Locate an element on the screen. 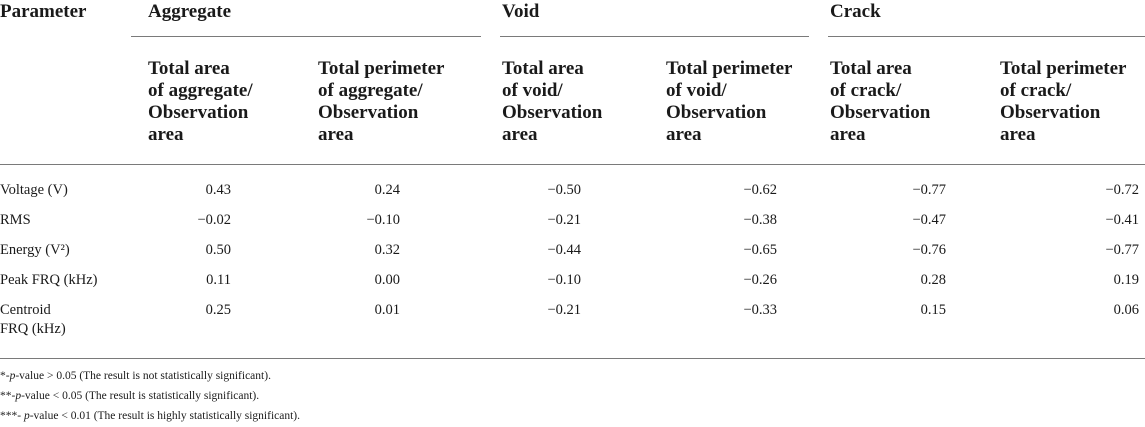 This screenshot has height=427, width=1145. row-label: Energy (V²) is located at coordinates (35, 250).